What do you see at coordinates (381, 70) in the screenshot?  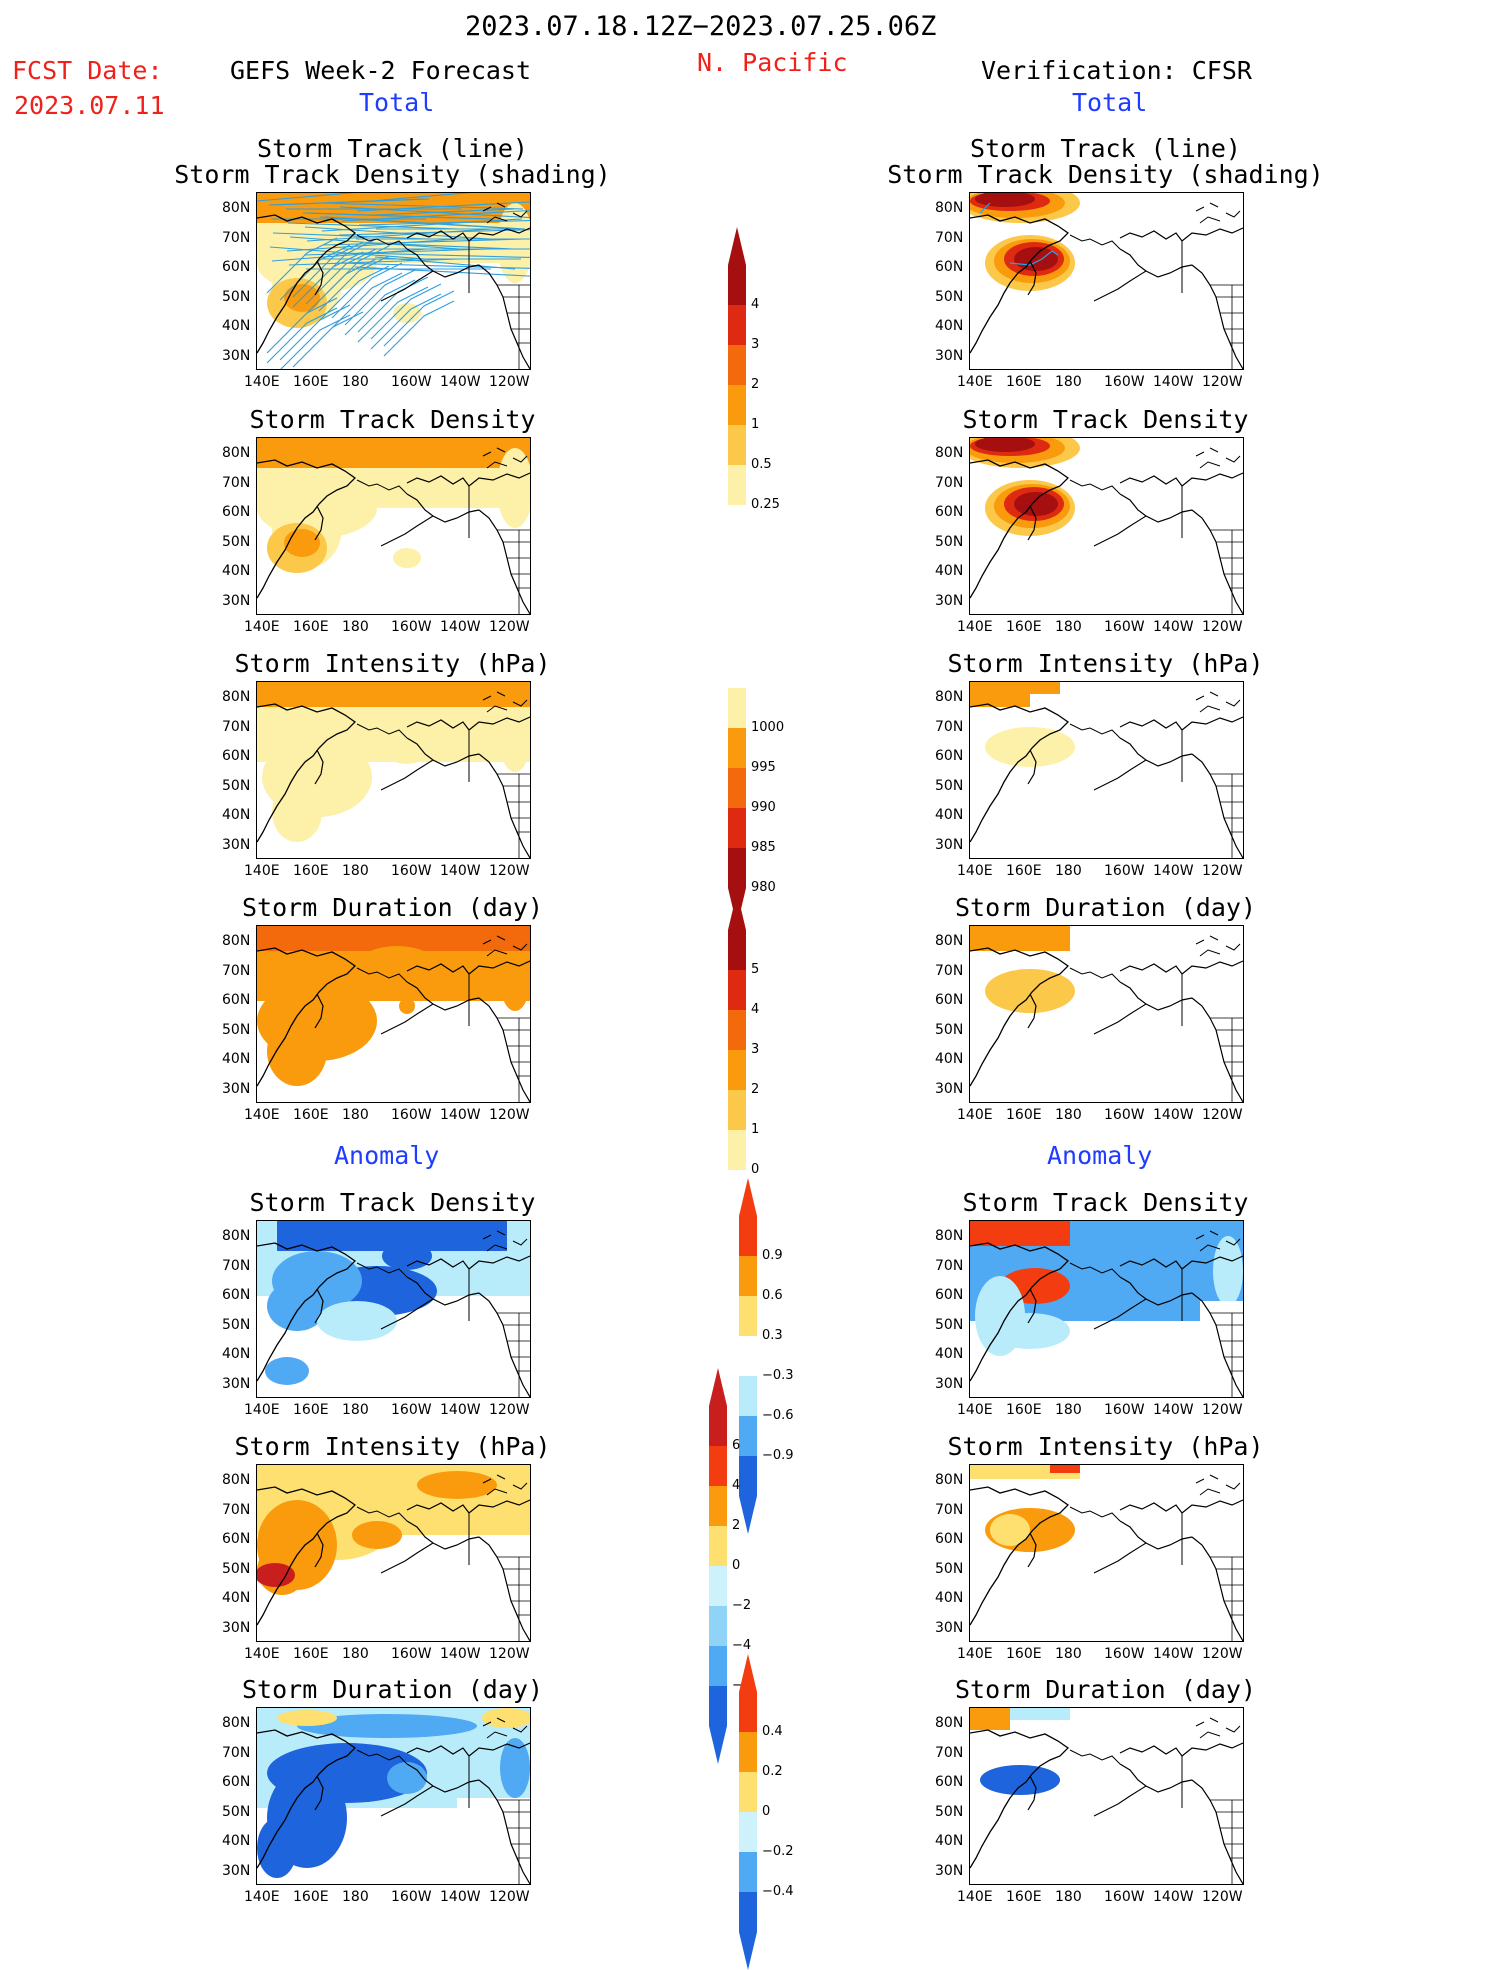 I see `left-column-title: GEFS Week-2 Forecast` at bounding box center [381, 70].